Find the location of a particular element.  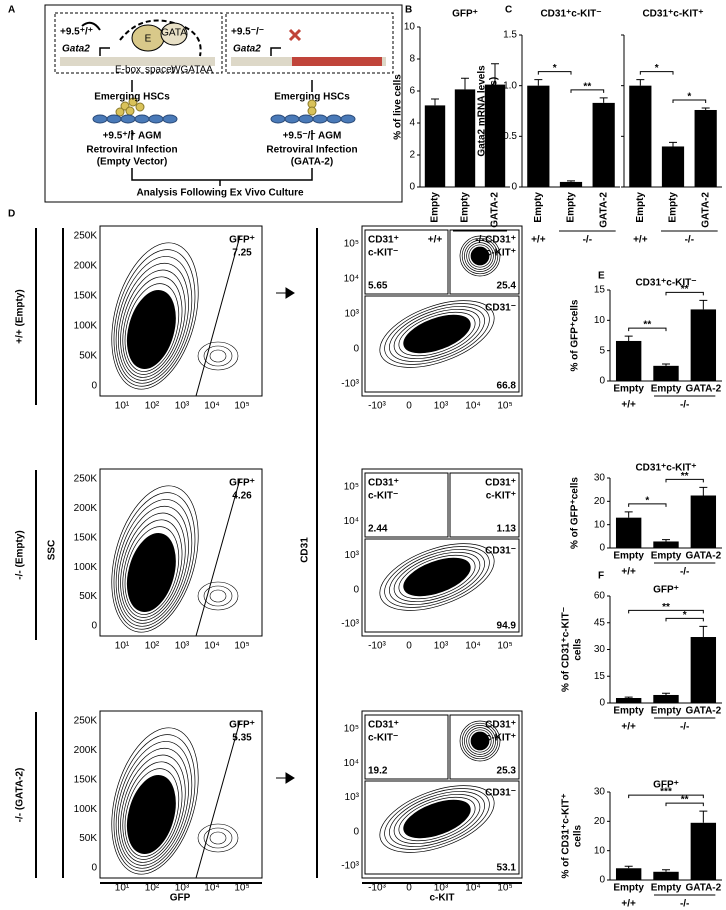

axis-title: CD31 is located at coordinates (305, 550).